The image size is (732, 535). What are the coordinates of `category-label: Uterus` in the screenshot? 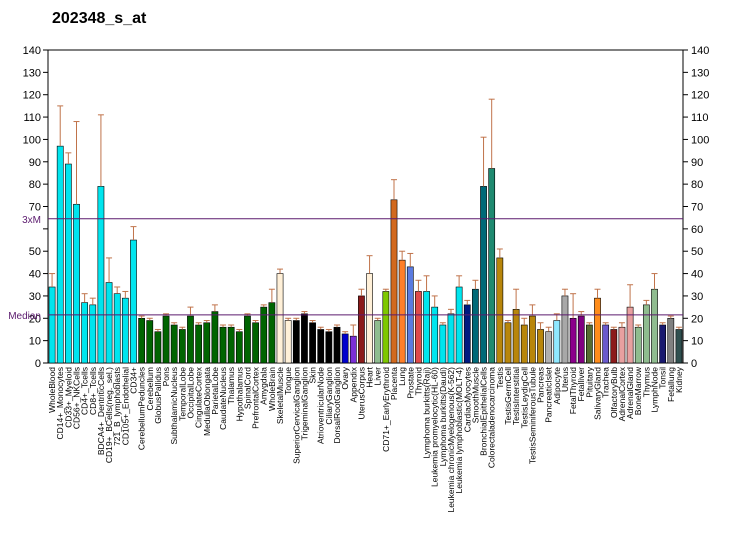 It's located at (565, 379).